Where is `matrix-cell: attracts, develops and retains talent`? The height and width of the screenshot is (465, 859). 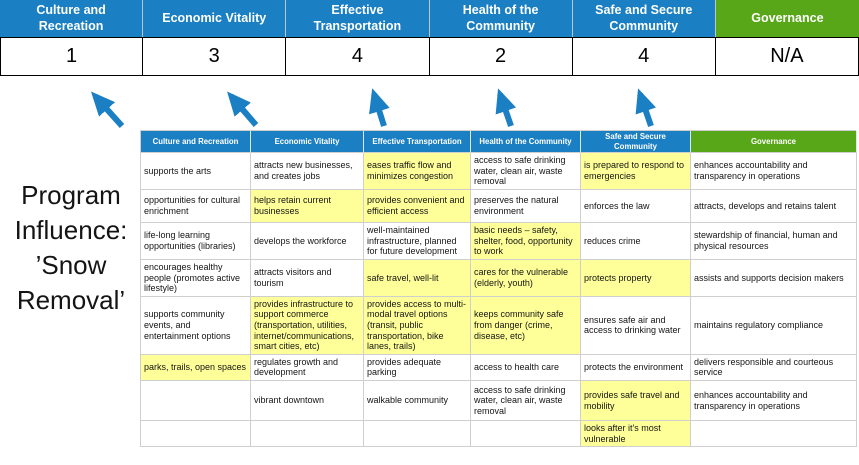 matrix-cell: attracts, develops and retains talent is located at coordinates (774, 206).